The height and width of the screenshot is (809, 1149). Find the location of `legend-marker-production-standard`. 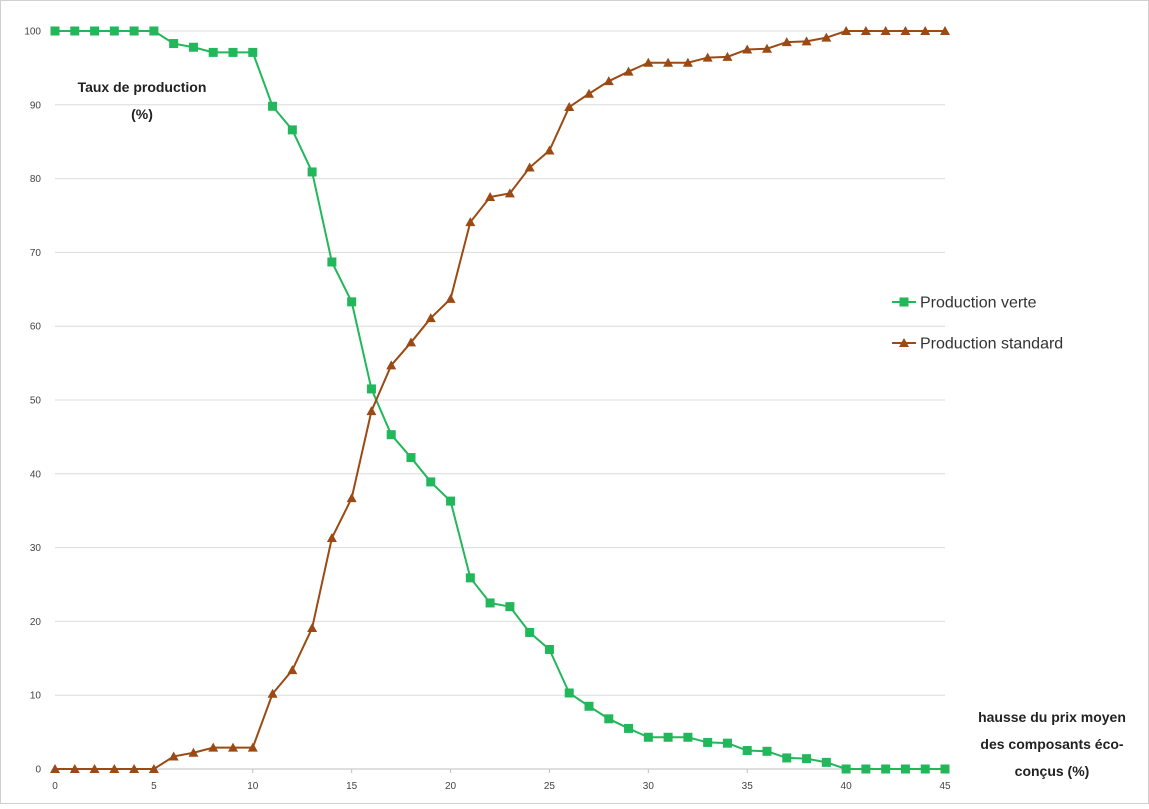

legend-marker-production-standard is located at coordinates (904, 342).